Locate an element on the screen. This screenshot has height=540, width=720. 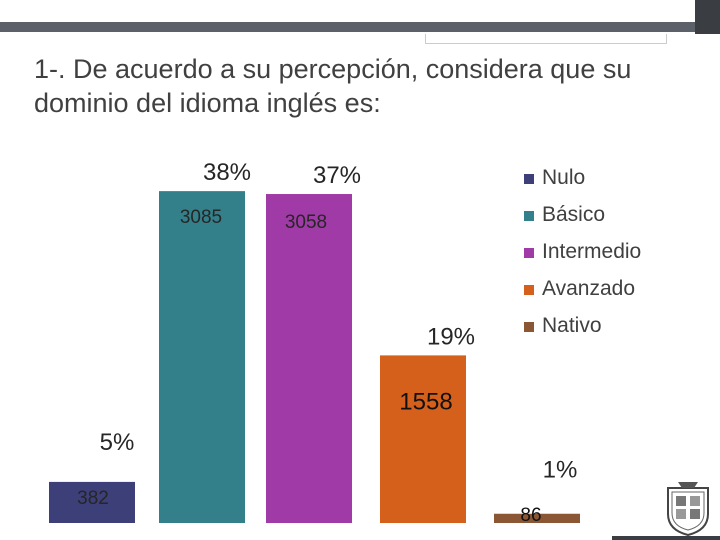
legend-label: Nulo is located at coordinates (564, 177).